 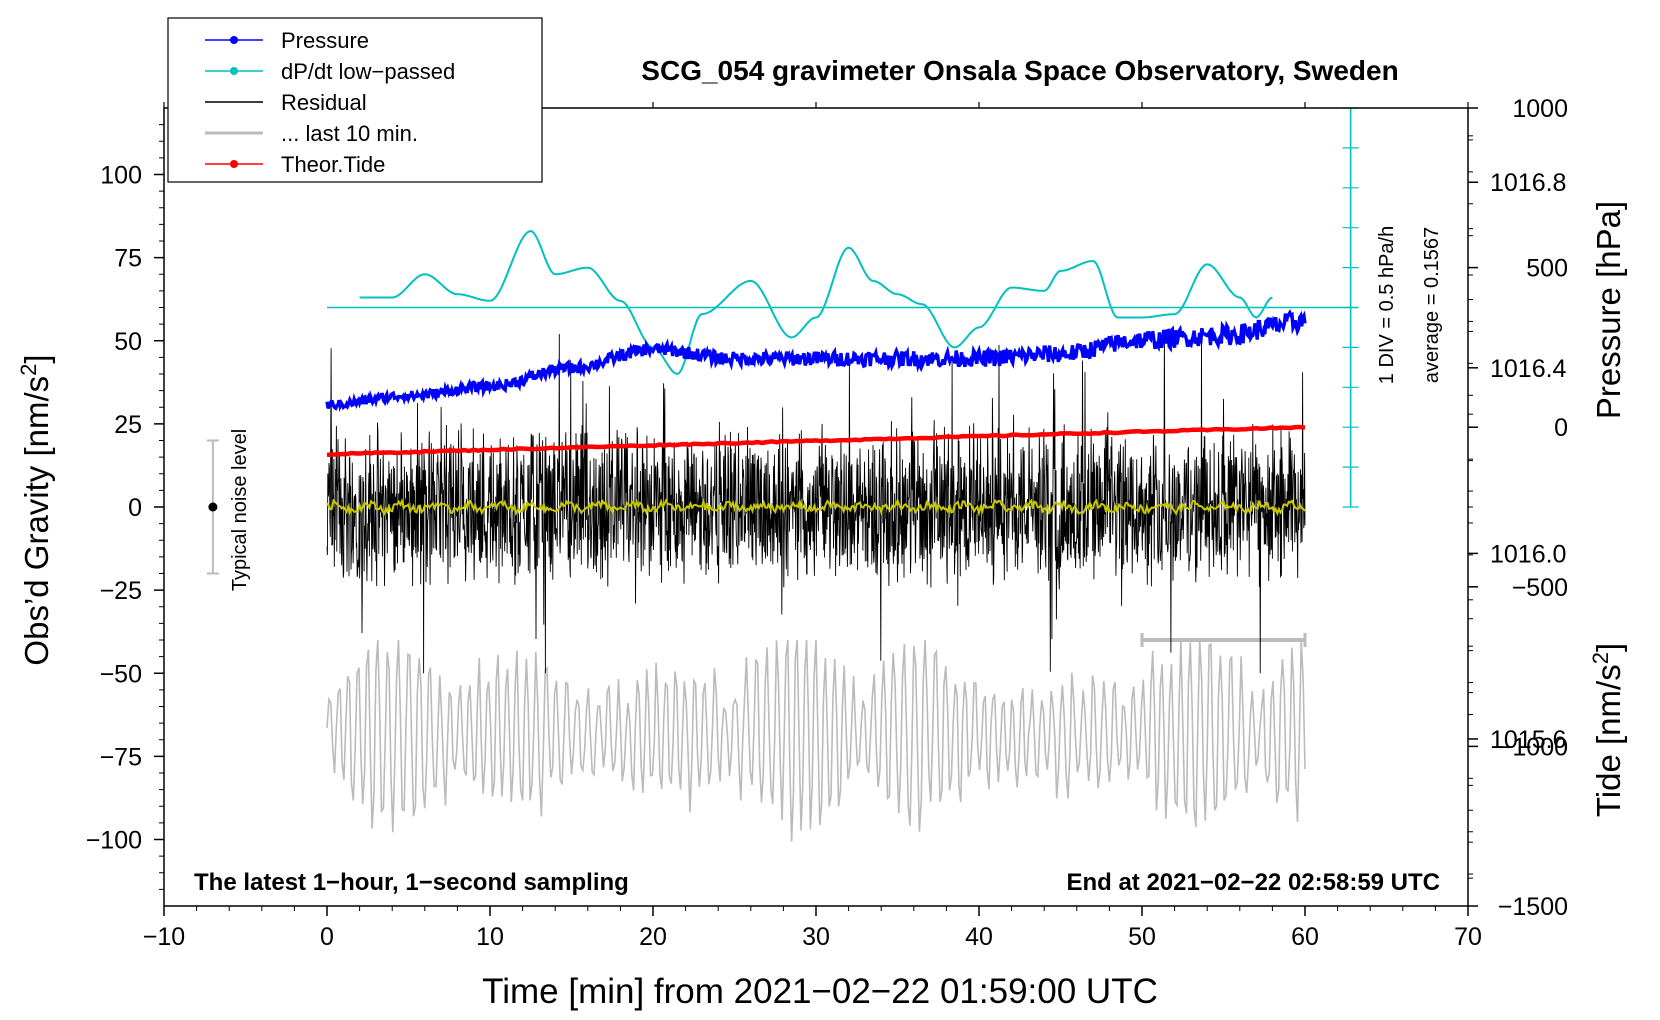 I want to click on y-tick-label: −50, so click(x=121, y=674).